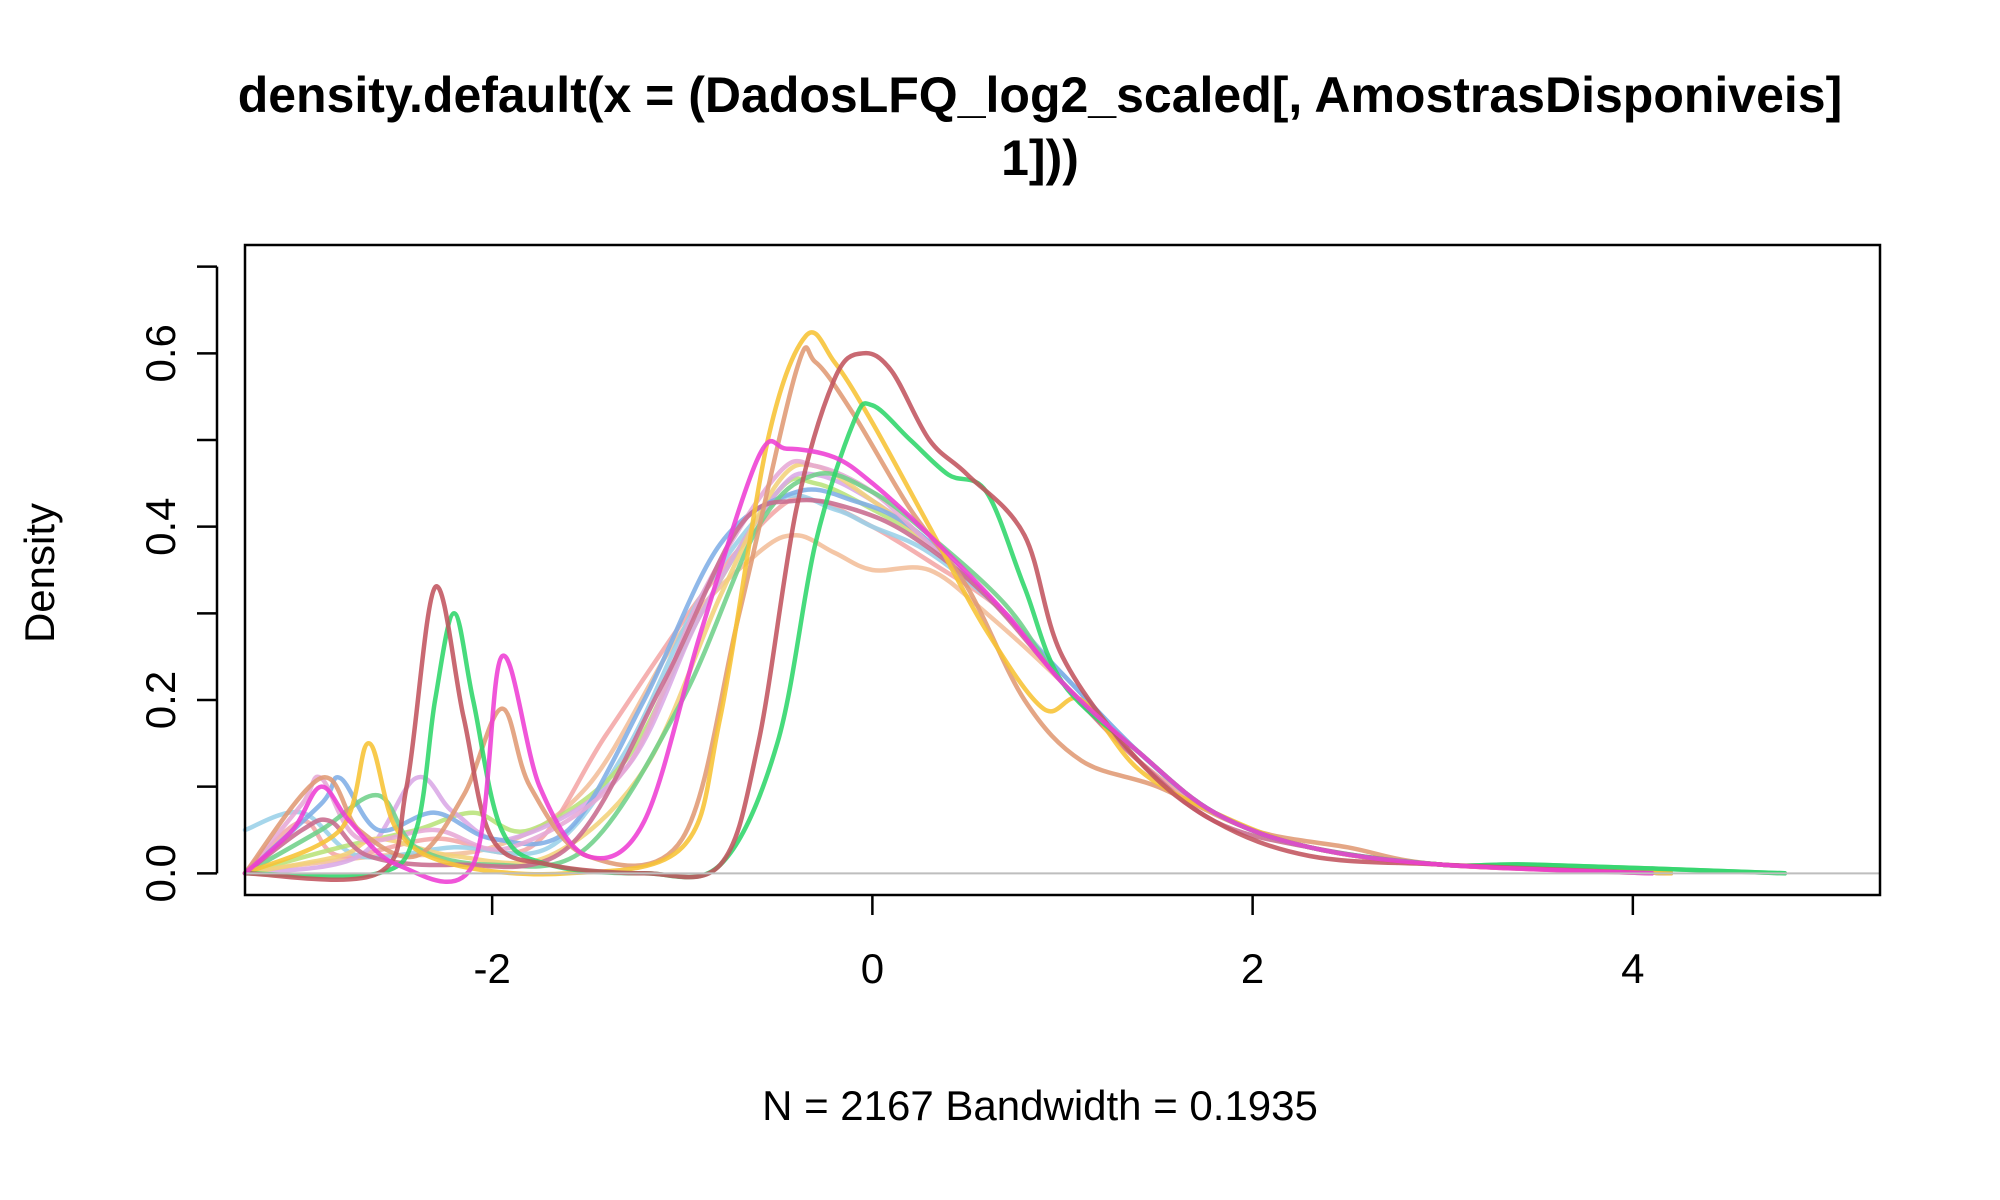  Describe the element at coordinates (39, 573) in the screenshot. I see `y-axis-label: Density` at that location.